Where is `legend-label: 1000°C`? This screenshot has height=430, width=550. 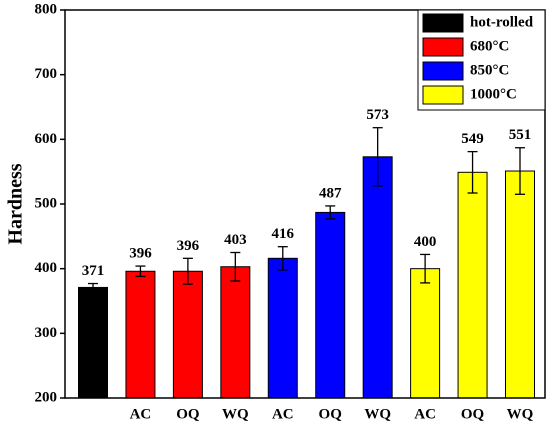 legend-label: 1000°C is located at coordinates (493, 94).